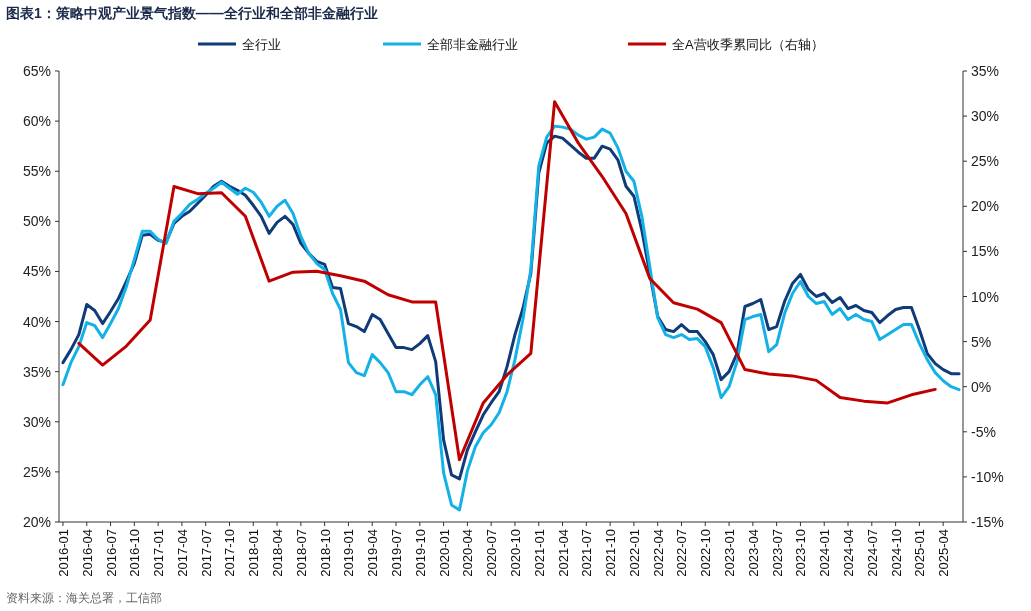 The image size is (1031, 611). What do you see at coordinates (135, 553) in the screenshot?
I see `x-tick-label: 2016-10` at bounding box center [135, 553].